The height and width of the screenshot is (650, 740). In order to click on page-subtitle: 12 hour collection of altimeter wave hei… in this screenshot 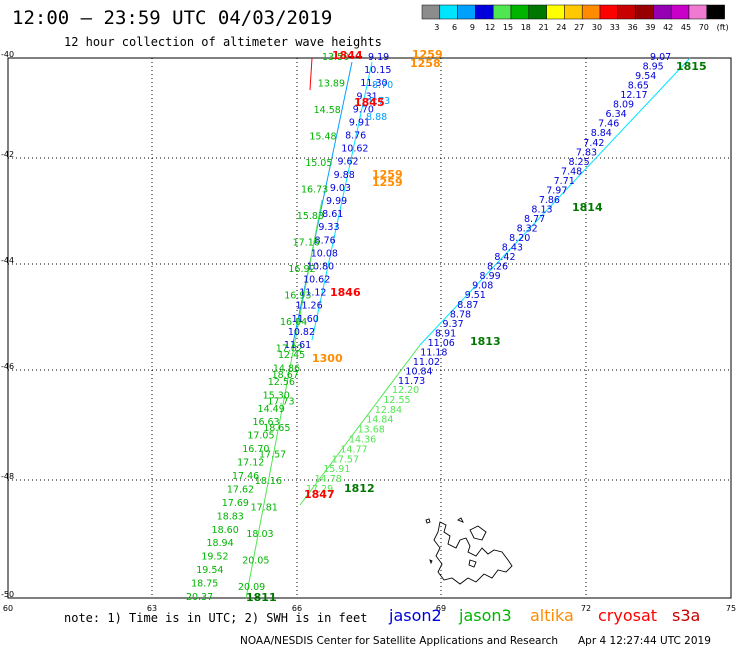, I will do `click(223, 42)`.